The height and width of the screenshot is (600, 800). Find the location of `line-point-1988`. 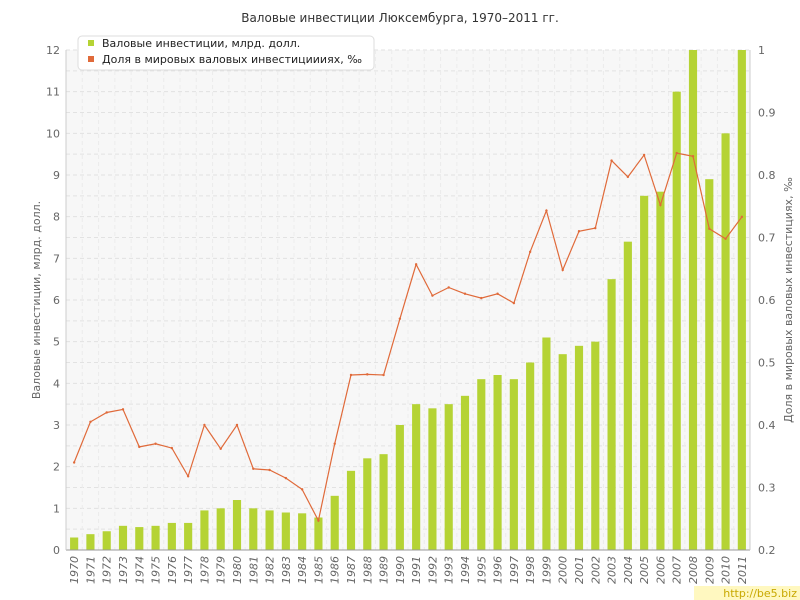

line-point-1988 is located at coordinates (367, 374).